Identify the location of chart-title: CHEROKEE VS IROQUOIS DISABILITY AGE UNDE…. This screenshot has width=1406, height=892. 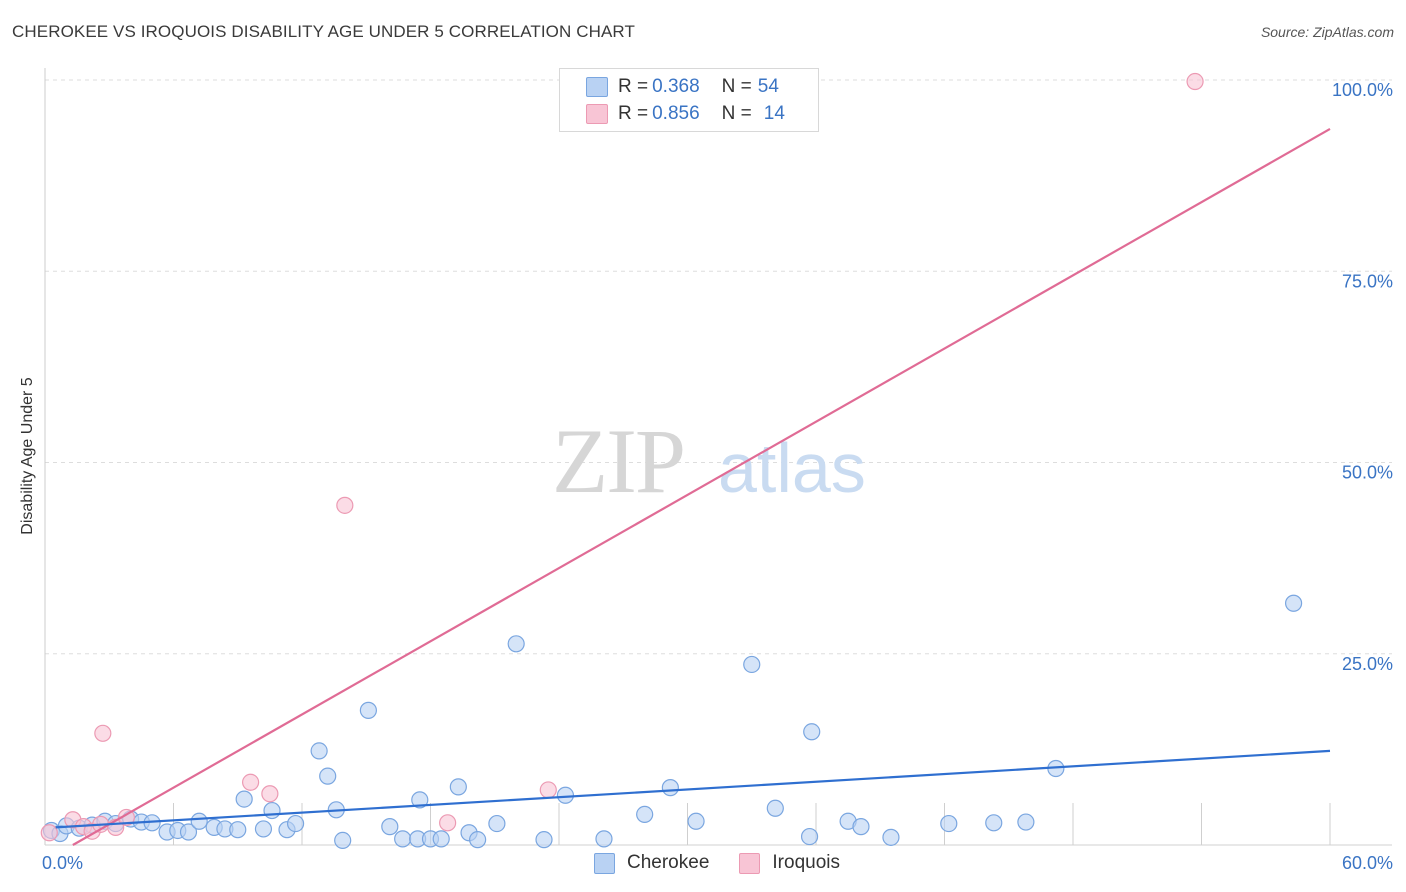
(323, 31).